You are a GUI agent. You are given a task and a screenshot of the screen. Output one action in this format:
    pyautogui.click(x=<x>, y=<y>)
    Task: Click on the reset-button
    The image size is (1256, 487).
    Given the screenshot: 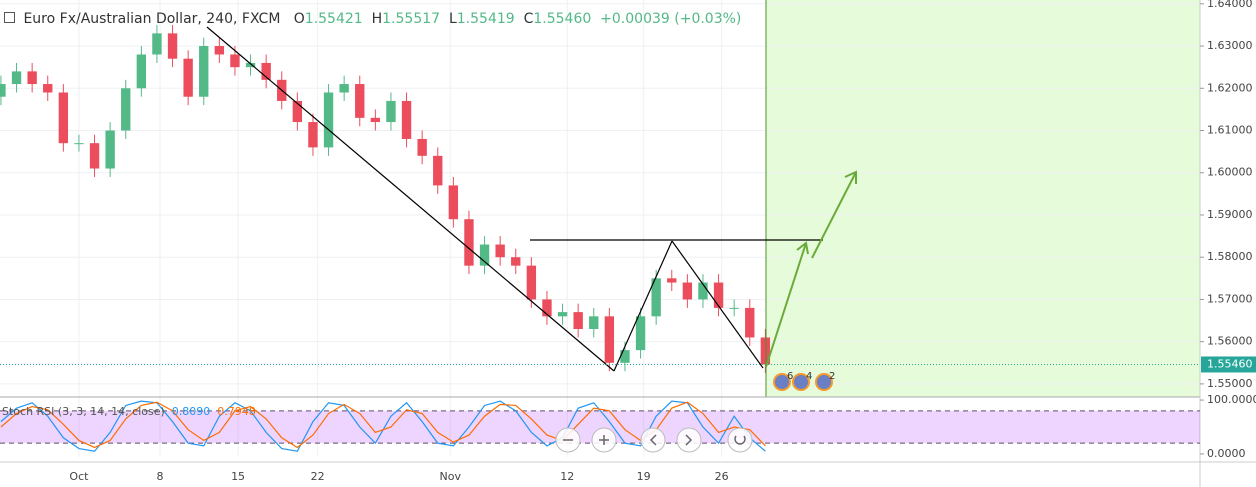 What is the action you would take?
    pyautogui.click(x=740, y=440)
    